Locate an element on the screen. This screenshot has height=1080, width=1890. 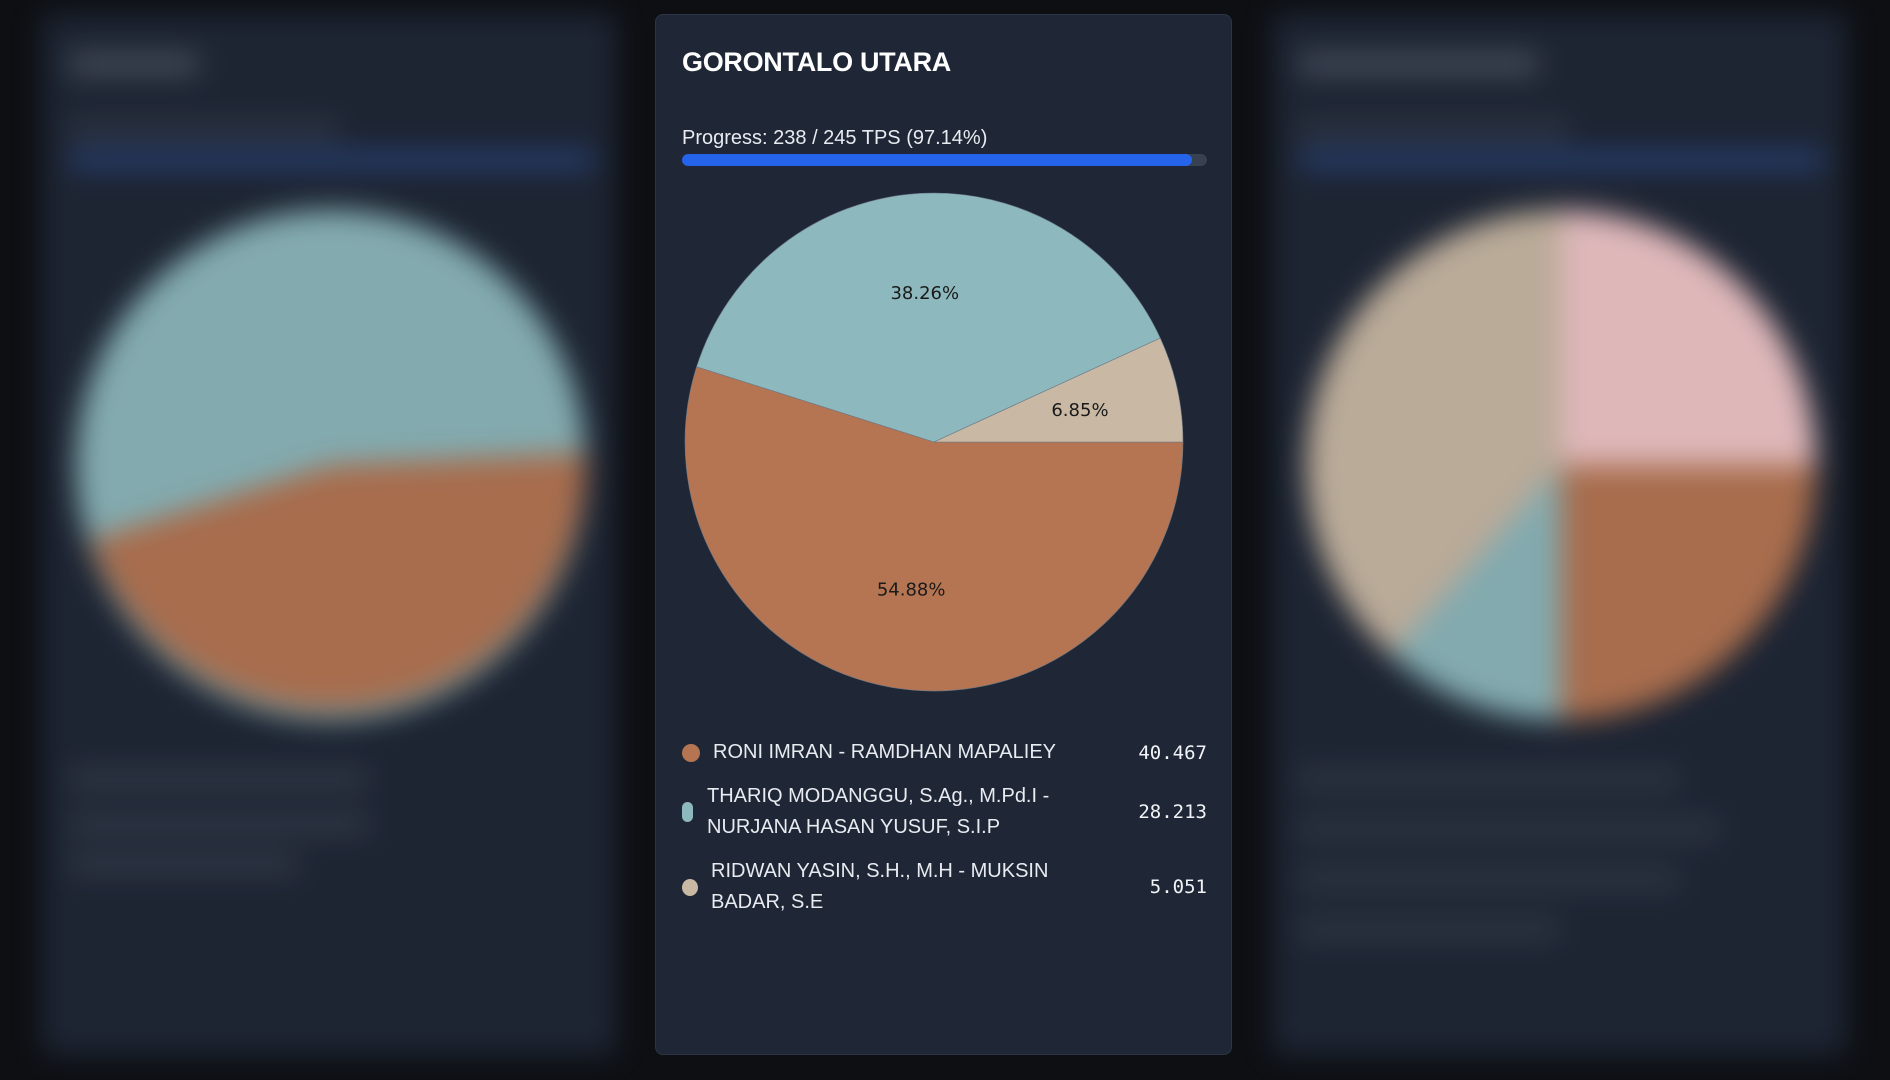
candidate-name: RONI IMRAN - RAMDHAN MAPALIEY is located at coordinates (884, 752).